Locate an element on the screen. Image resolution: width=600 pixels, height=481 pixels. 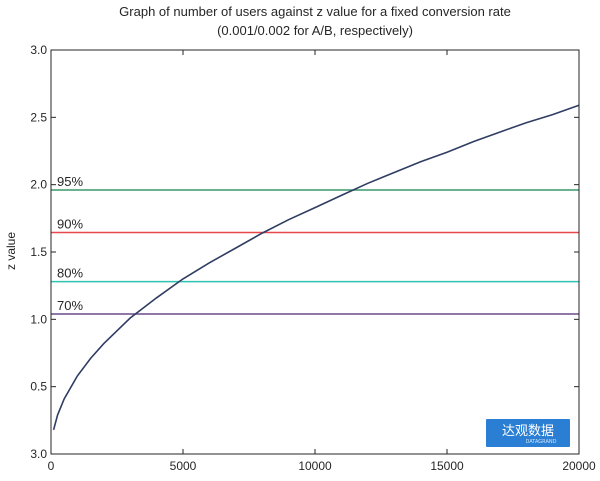
watermark-text: 达观数据 is located at coordinates (528, 431).